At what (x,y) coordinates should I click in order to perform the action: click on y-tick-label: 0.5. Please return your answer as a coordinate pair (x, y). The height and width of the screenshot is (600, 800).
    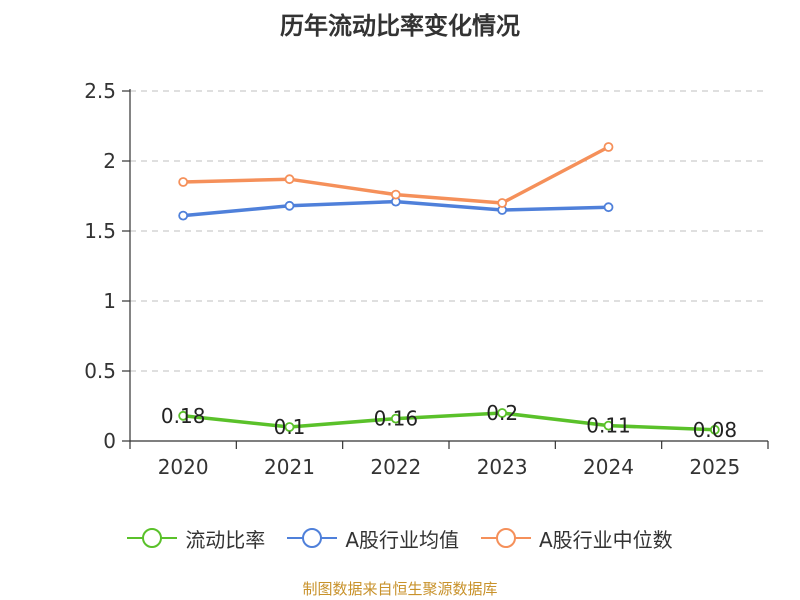
    Looking at the image, I should click on (100, 371).